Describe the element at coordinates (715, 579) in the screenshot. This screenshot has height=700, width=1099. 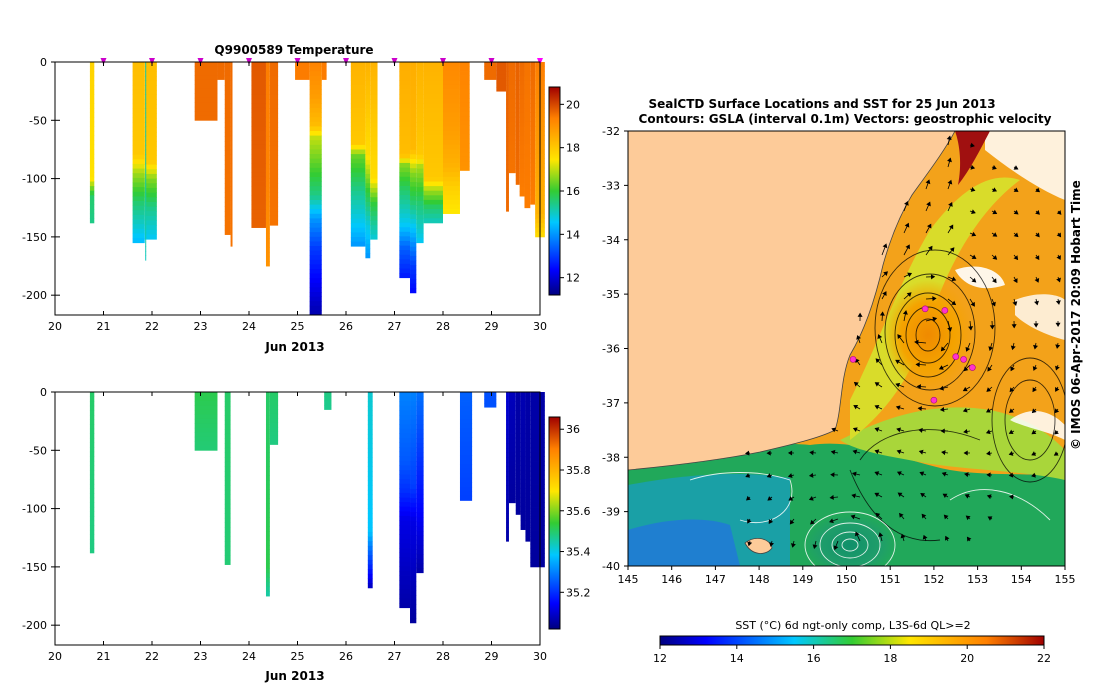
I see `lon-tick-label: 147` at that location.